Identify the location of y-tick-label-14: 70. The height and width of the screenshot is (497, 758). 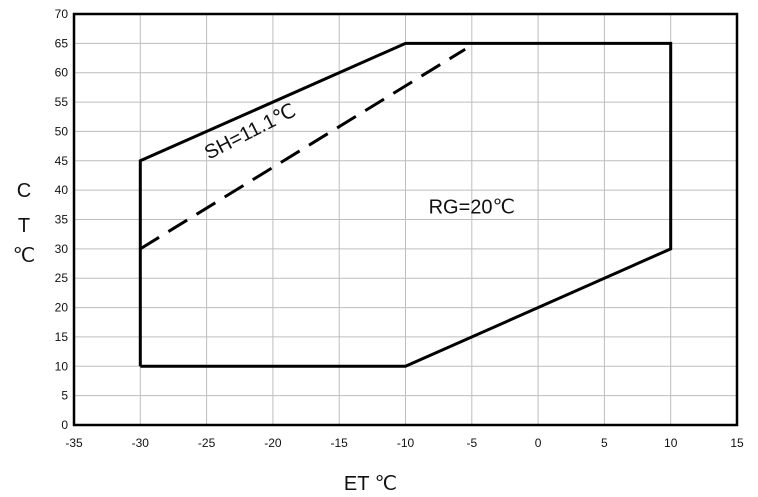
(62, 14).